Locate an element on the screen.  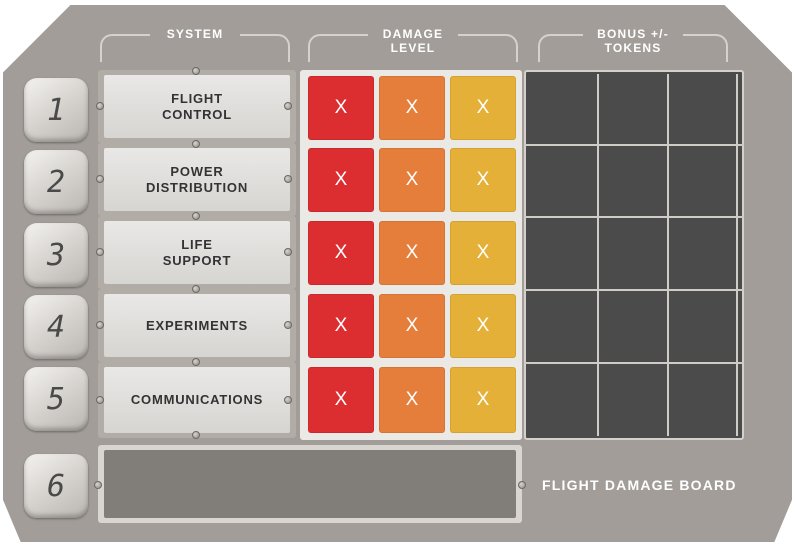
system-plate-flight-control: FLIGHT CONTROL is located at coordinates (197, 106).